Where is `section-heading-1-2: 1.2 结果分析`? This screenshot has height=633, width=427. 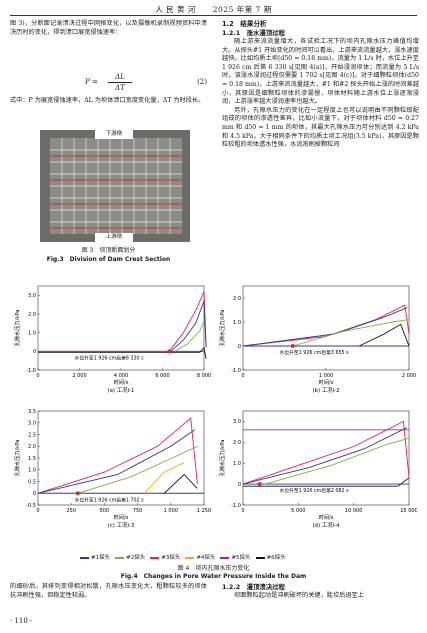
section-heading-1-2: 1.2 结果分析 is located at coordinates (244, 24).